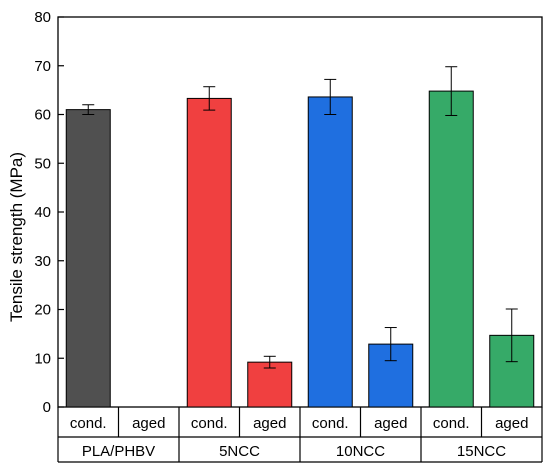 The width and height of the screenshot is (550, 470). I want to click on y-tick-label: 20, so click(42, 310).